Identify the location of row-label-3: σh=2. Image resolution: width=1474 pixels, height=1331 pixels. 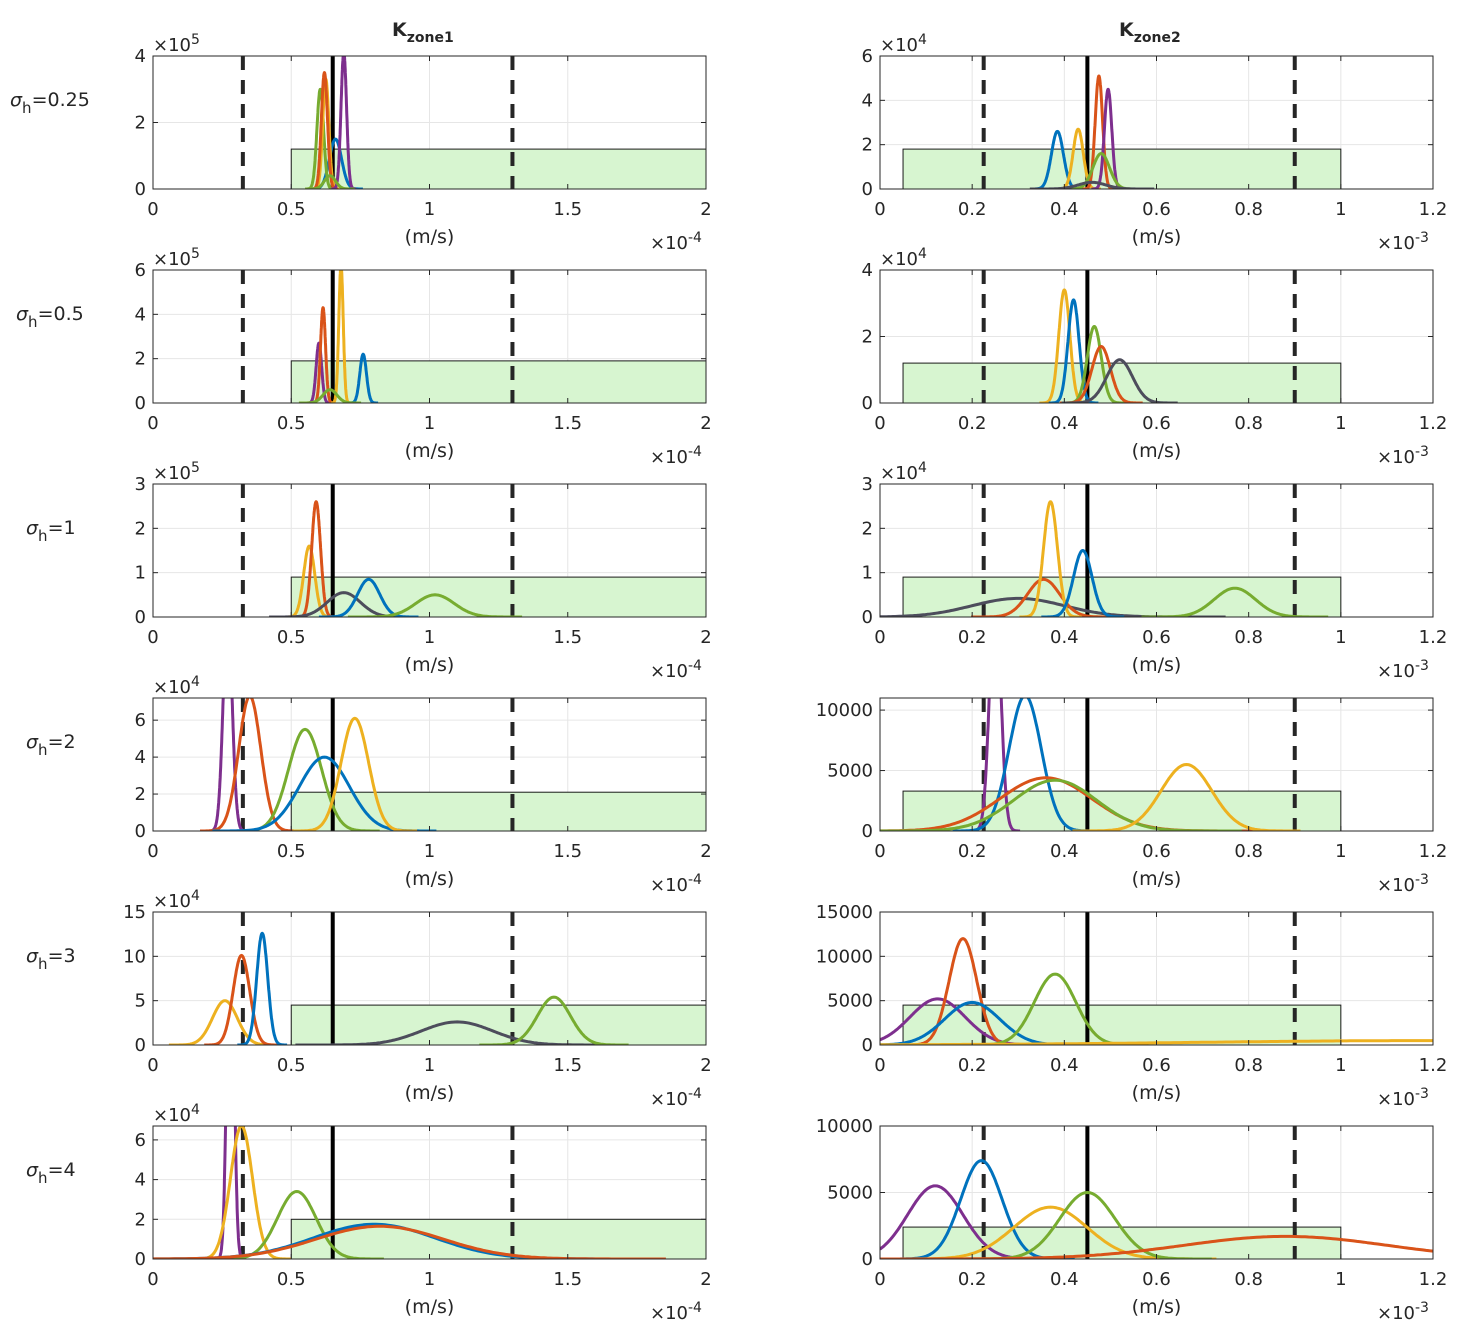
(51, 745).